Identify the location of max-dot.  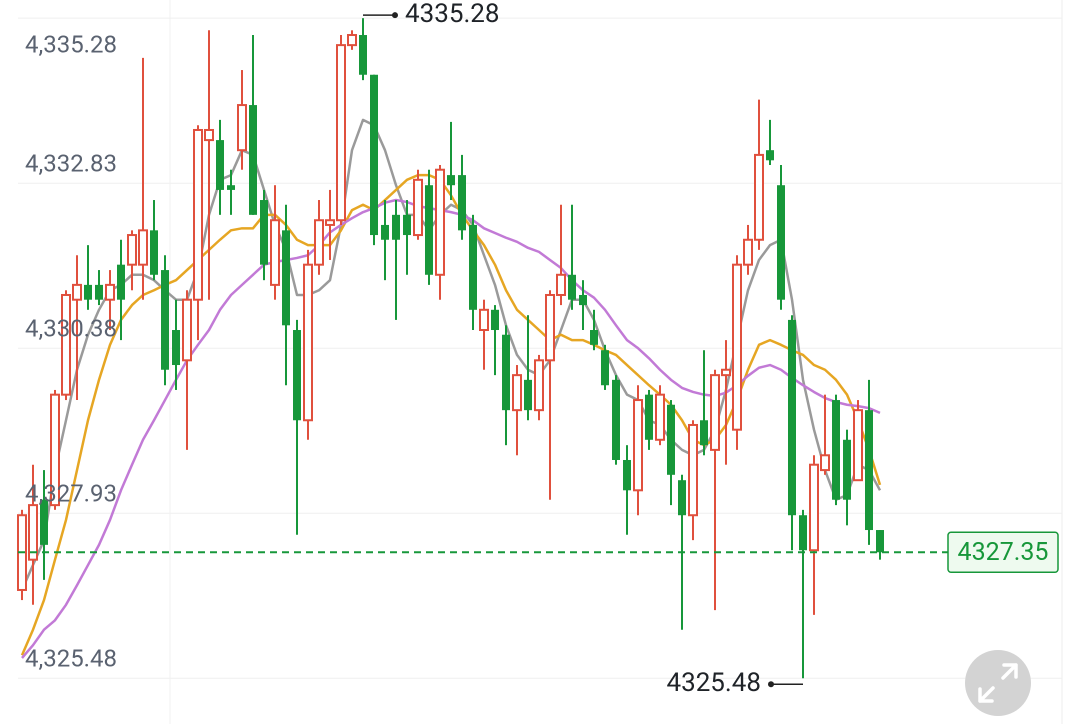
(395, 15).